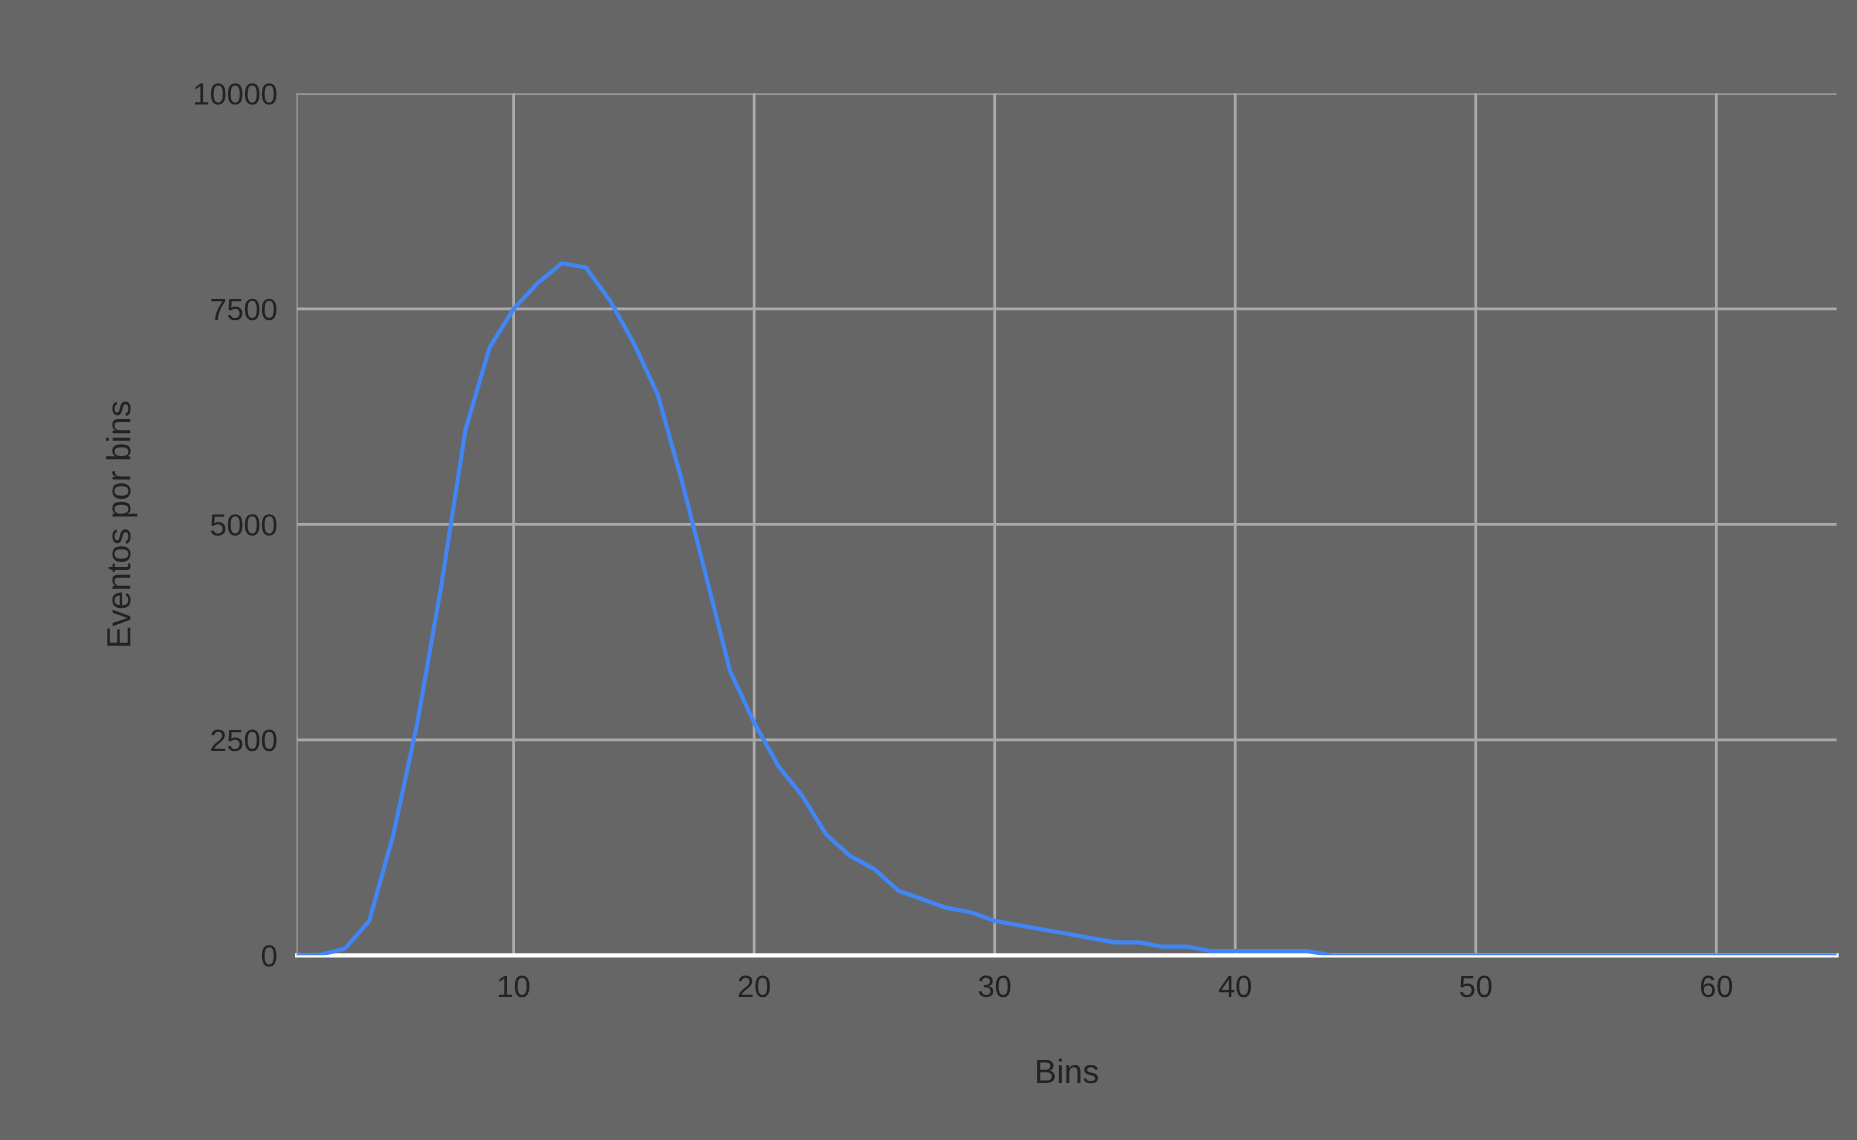 Image resolution: width=1857 pixels, height=1140 pixels. What do you see at coordinates (1068, 1071) in the screenshot?
I see `x-axis-title: Bins` at bounding box center [1068, 1071].